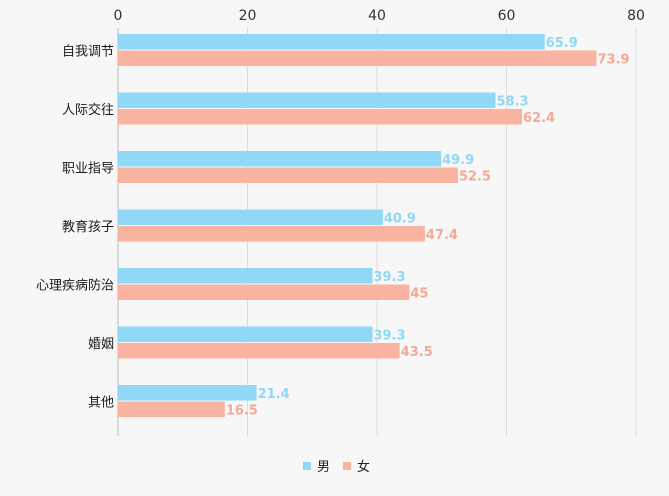  I want to click on female-value-label: 52.5, so click(475, 177).